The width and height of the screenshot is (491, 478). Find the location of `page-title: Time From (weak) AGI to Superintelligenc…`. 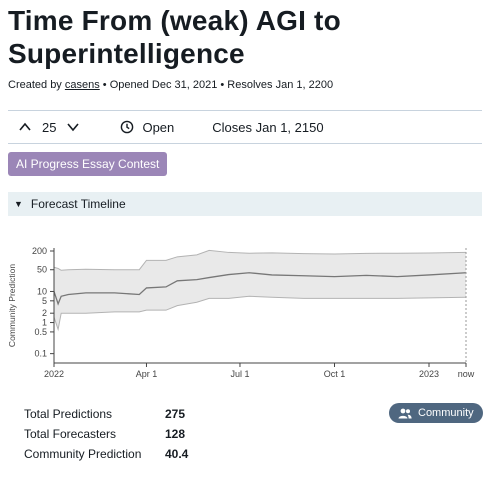

page-title: Time From (weak) AGI to Superintelligenc… is located at coordinates (174, 37).